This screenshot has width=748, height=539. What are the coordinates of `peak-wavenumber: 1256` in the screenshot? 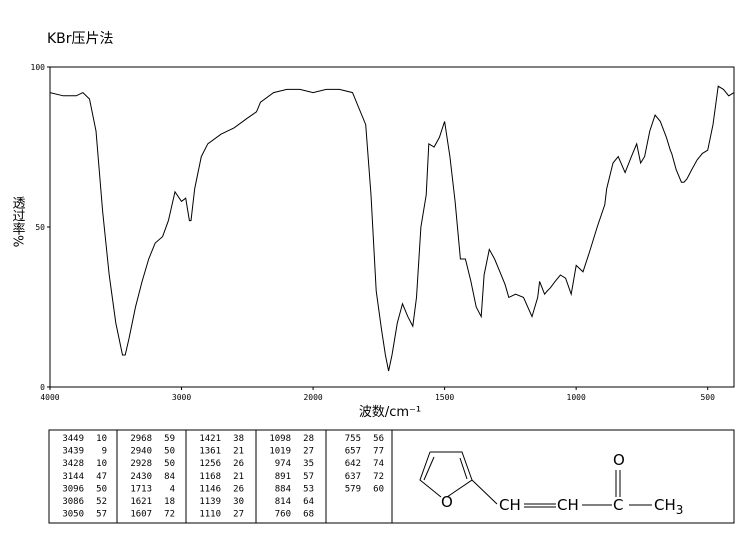 It's located at (210, 464).